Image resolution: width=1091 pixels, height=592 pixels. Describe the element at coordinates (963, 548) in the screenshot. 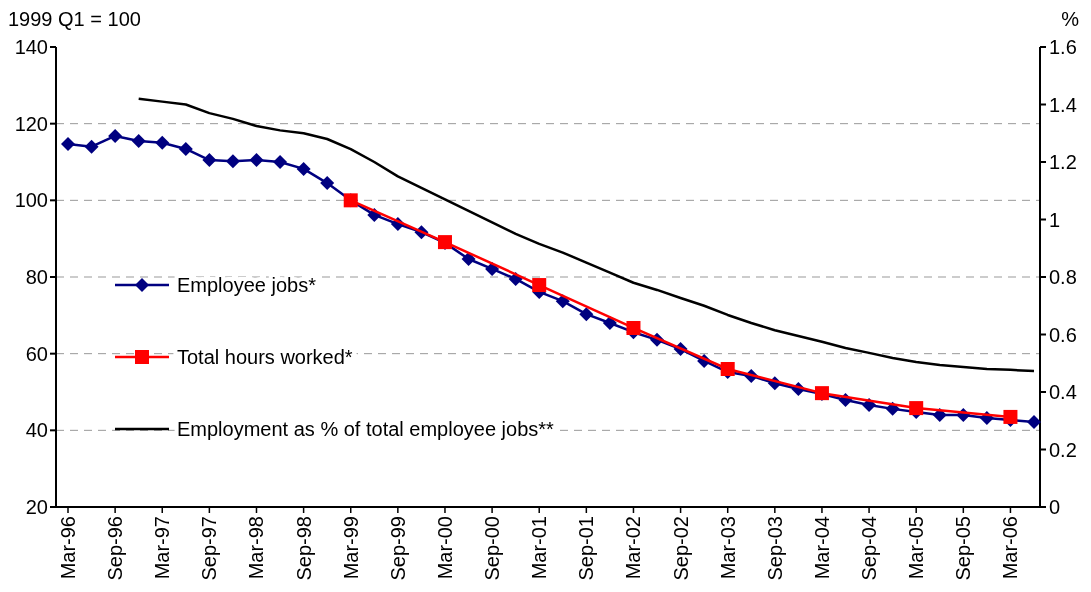

I see `x-tick-label: Sep-05` at that location.